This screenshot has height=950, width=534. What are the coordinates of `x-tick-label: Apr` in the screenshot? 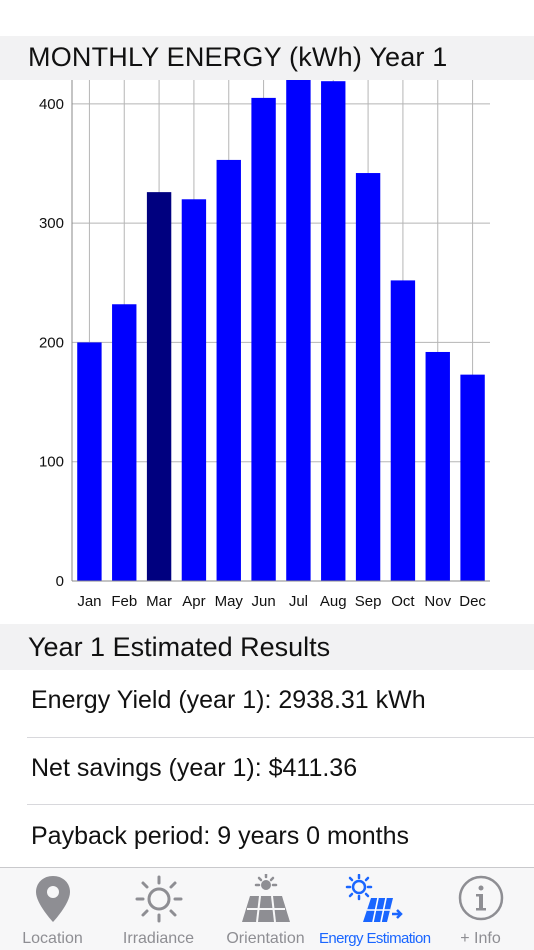 It's located at (193, 601).